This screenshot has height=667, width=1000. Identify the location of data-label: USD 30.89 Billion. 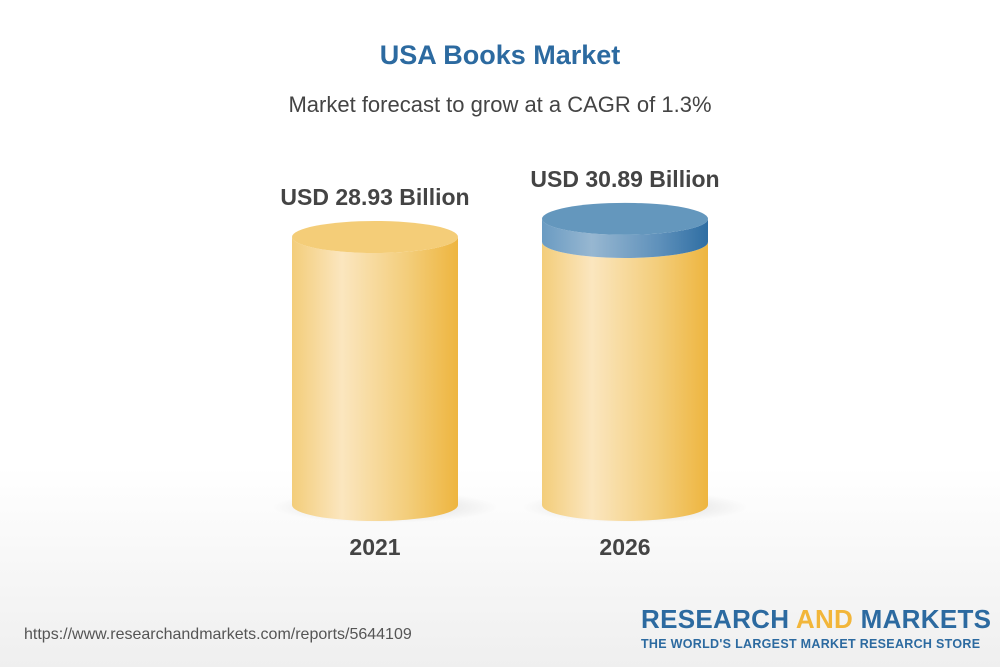
(624, 179).